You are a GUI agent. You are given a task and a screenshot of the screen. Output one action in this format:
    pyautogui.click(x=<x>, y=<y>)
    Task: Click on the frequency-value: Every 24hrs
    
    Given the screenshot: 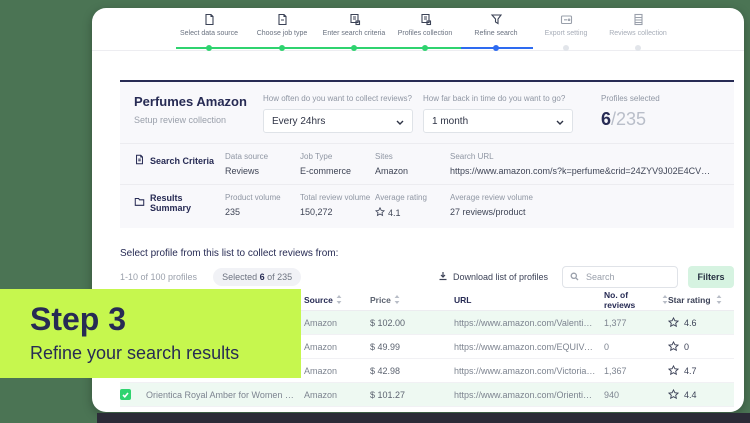 What is the action you would take?
    pyautogui.click(x=299, y=121)
    